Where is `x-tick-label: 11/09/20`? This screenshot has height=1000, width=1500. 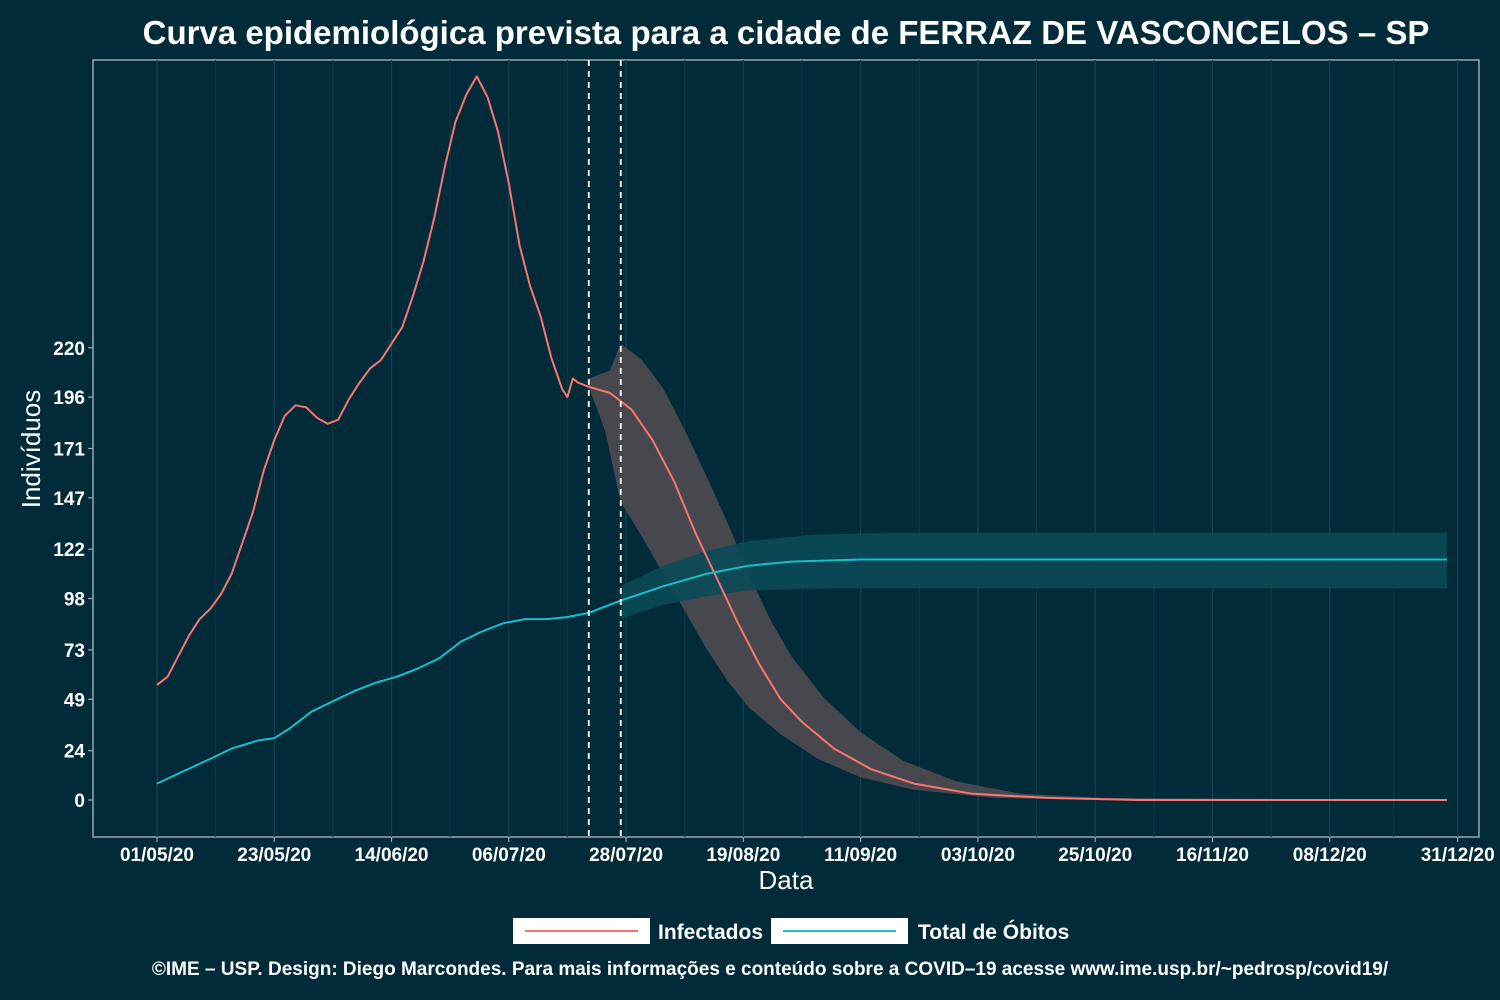
x-tick-label: 11/09/20 is located at coordinates (860, 855).